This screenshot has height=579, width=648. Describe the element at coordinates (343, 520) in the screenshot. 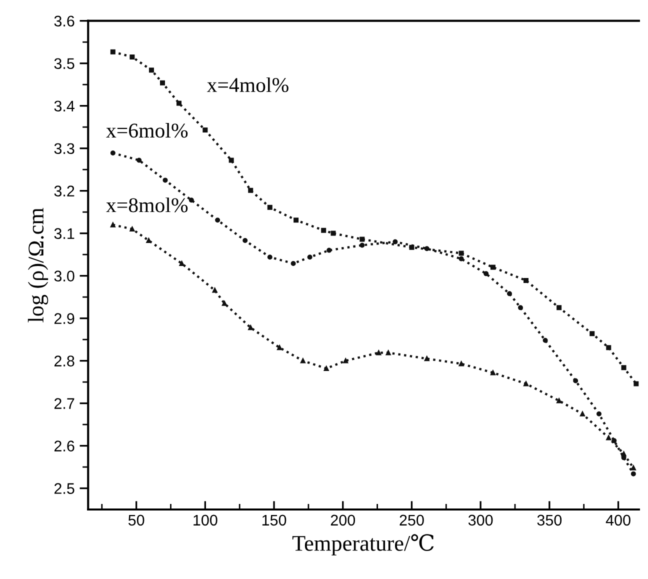

I see `x-tick-label: 200` at that location.